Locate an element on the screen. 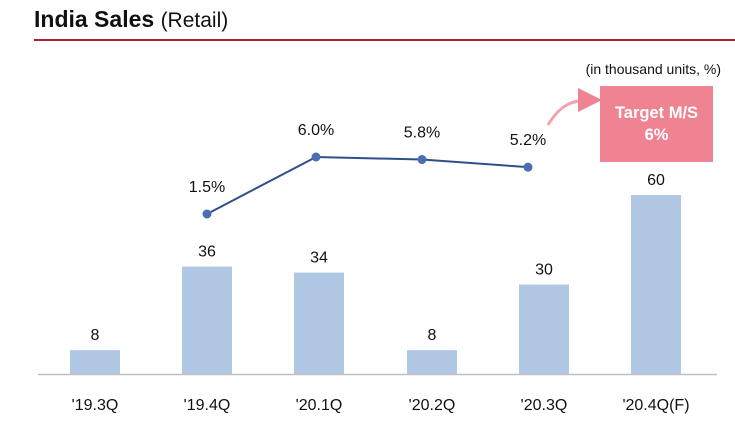 The height and width of the screenshot is (437, 735). x-tick-label: '20.1Q is located at coordinates (319, 405).